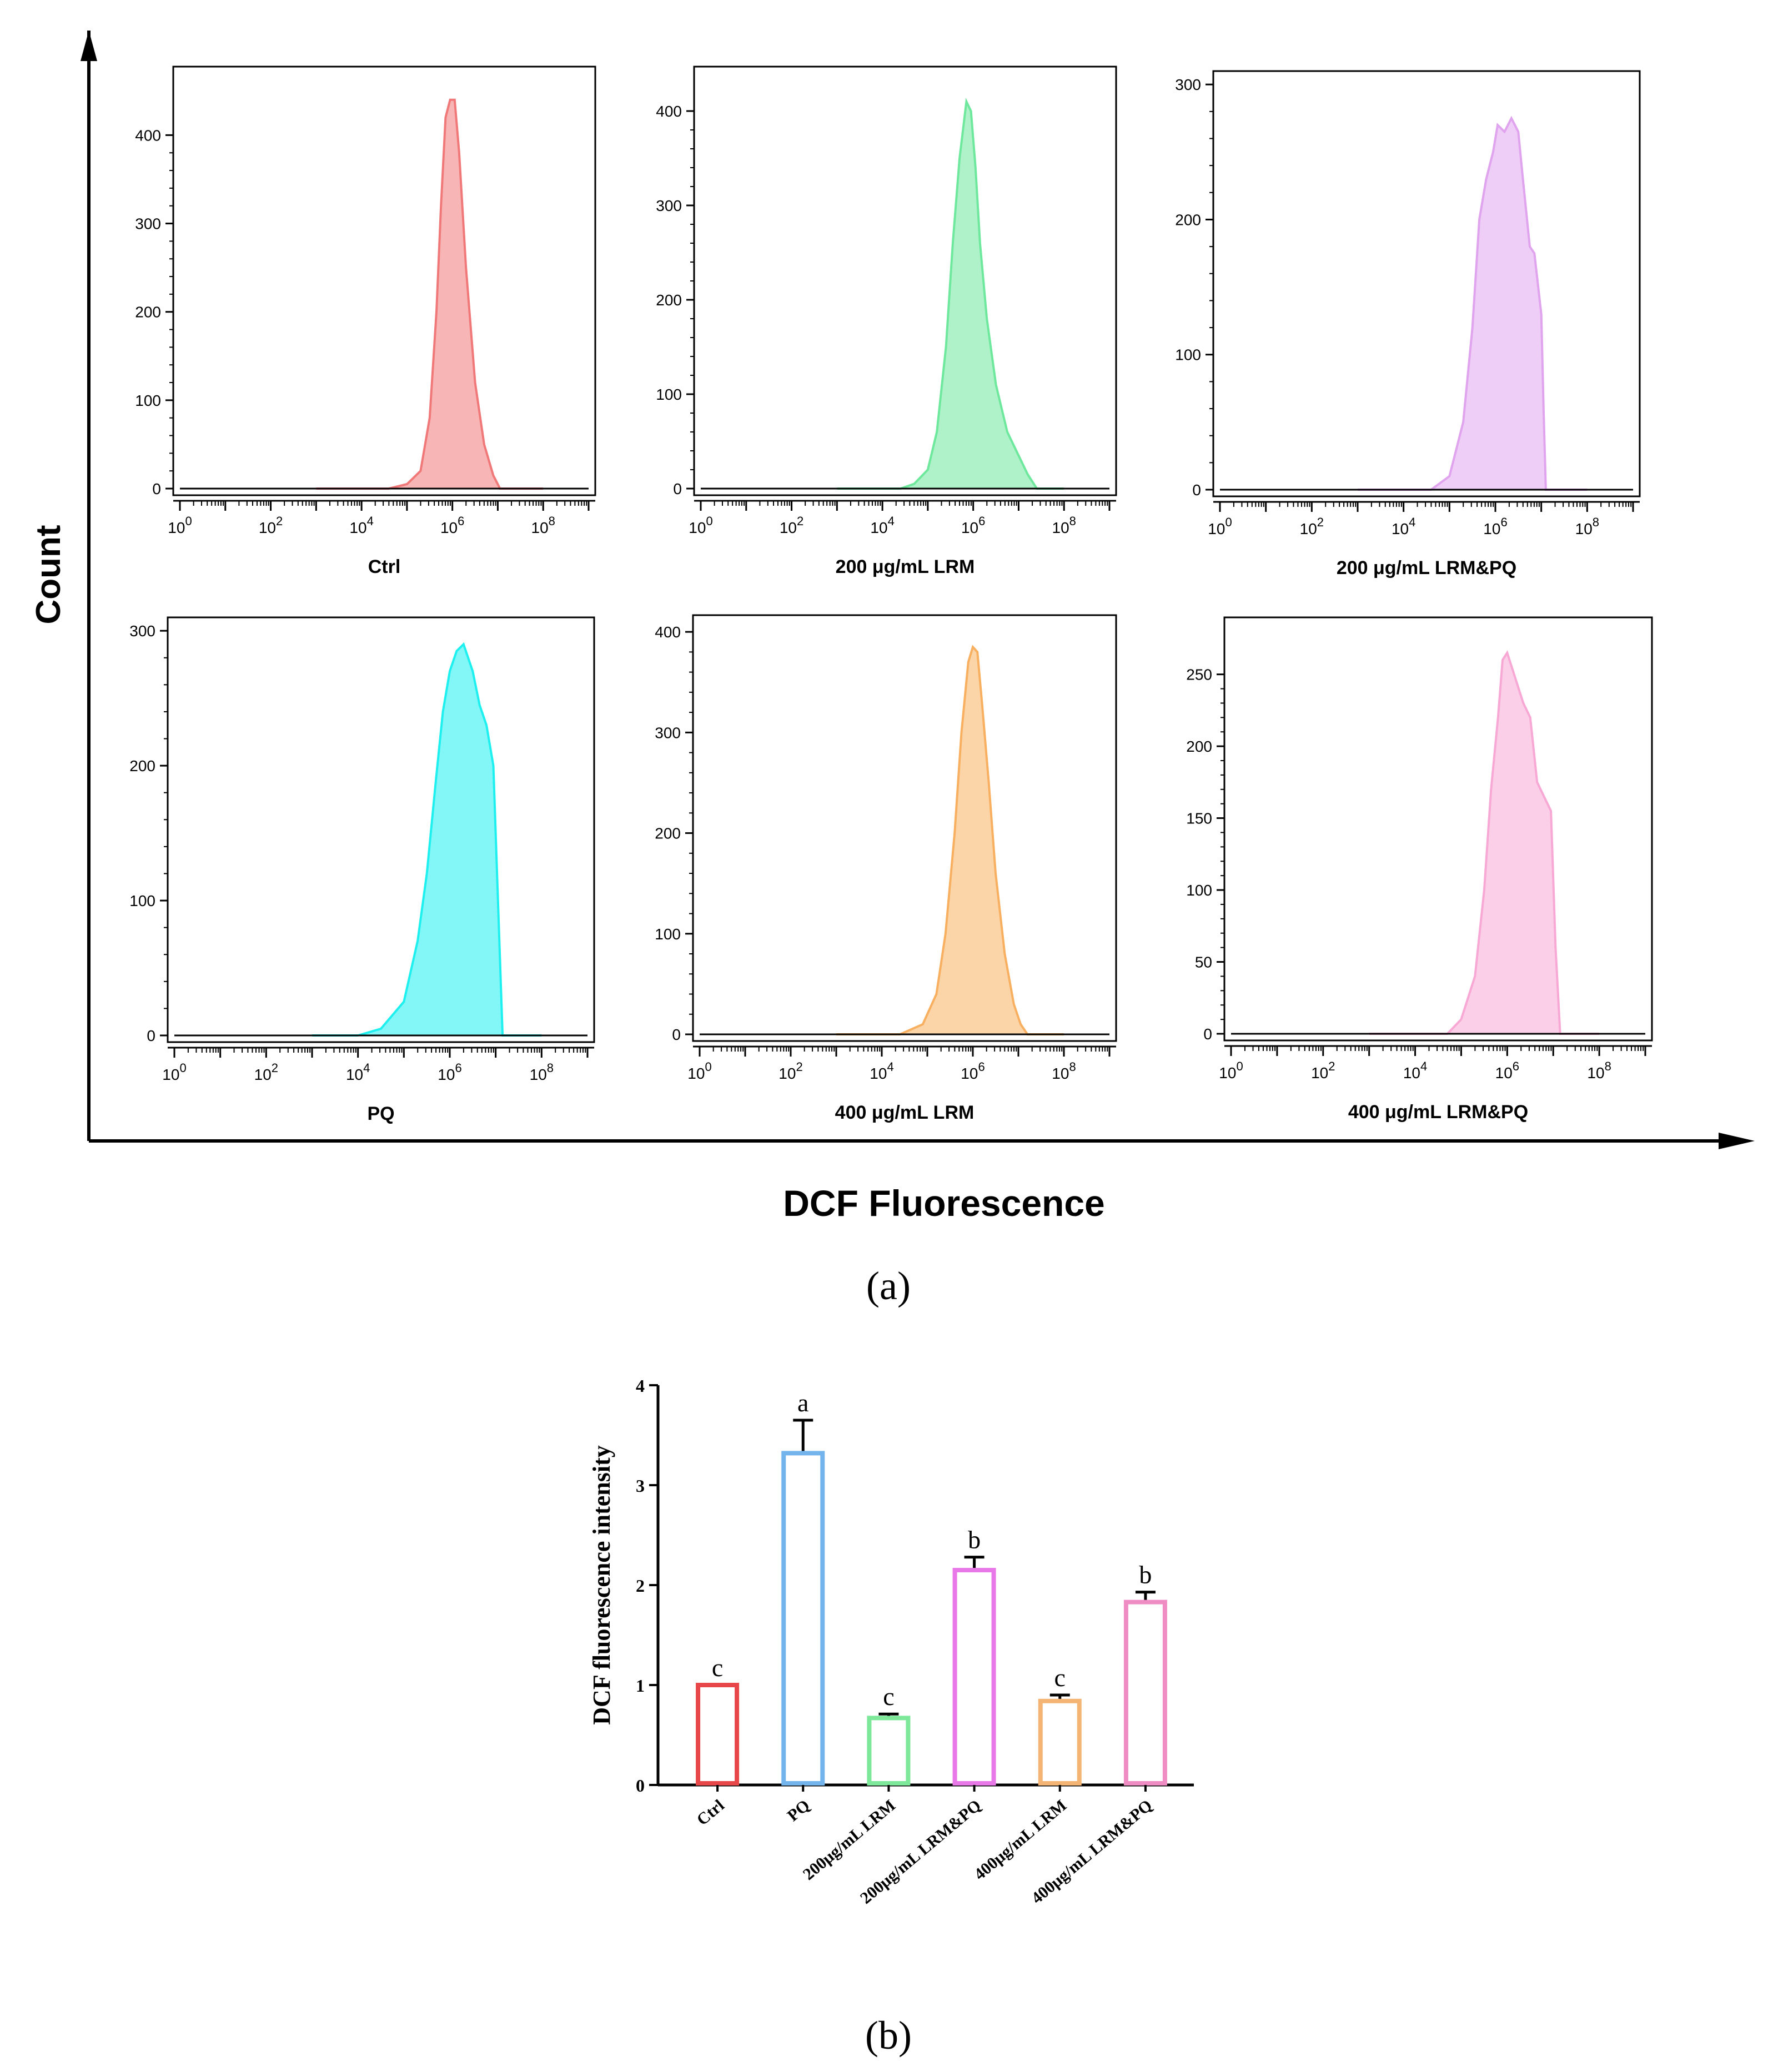  Describe the element at coordinates (1485, 843) in the screenshot. I see `histogram-line-400-g-ml-lrm-pq` at that location.